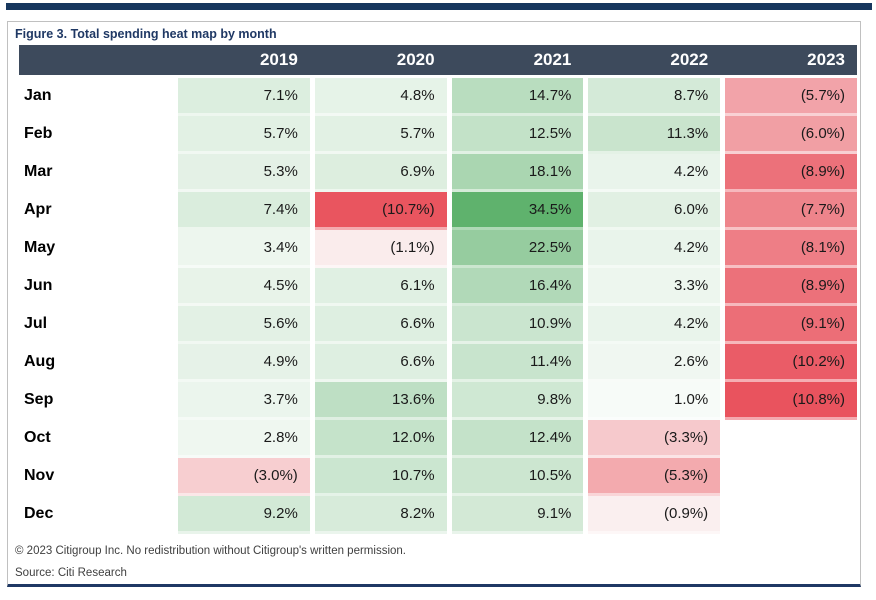 The image size is (876, 600). What do you see at coordinates (517, 135) in the screenshot?
I see `cell-2021-feb: 12.5%` at bounding box center [517, 135].